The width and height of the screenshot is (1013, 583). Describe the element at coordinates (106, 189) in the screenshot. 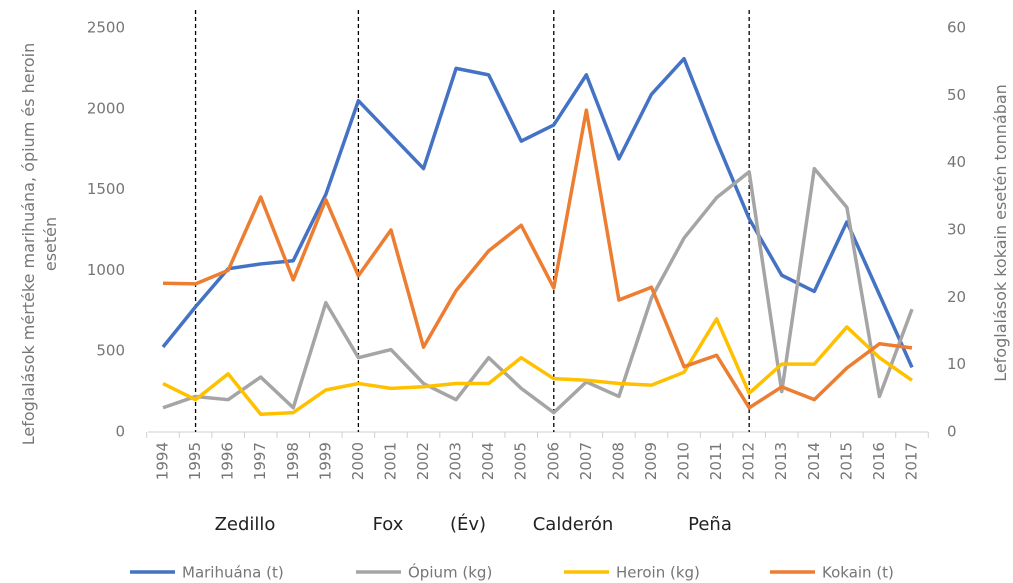

I see `y-tick-label: 1500` at that location.